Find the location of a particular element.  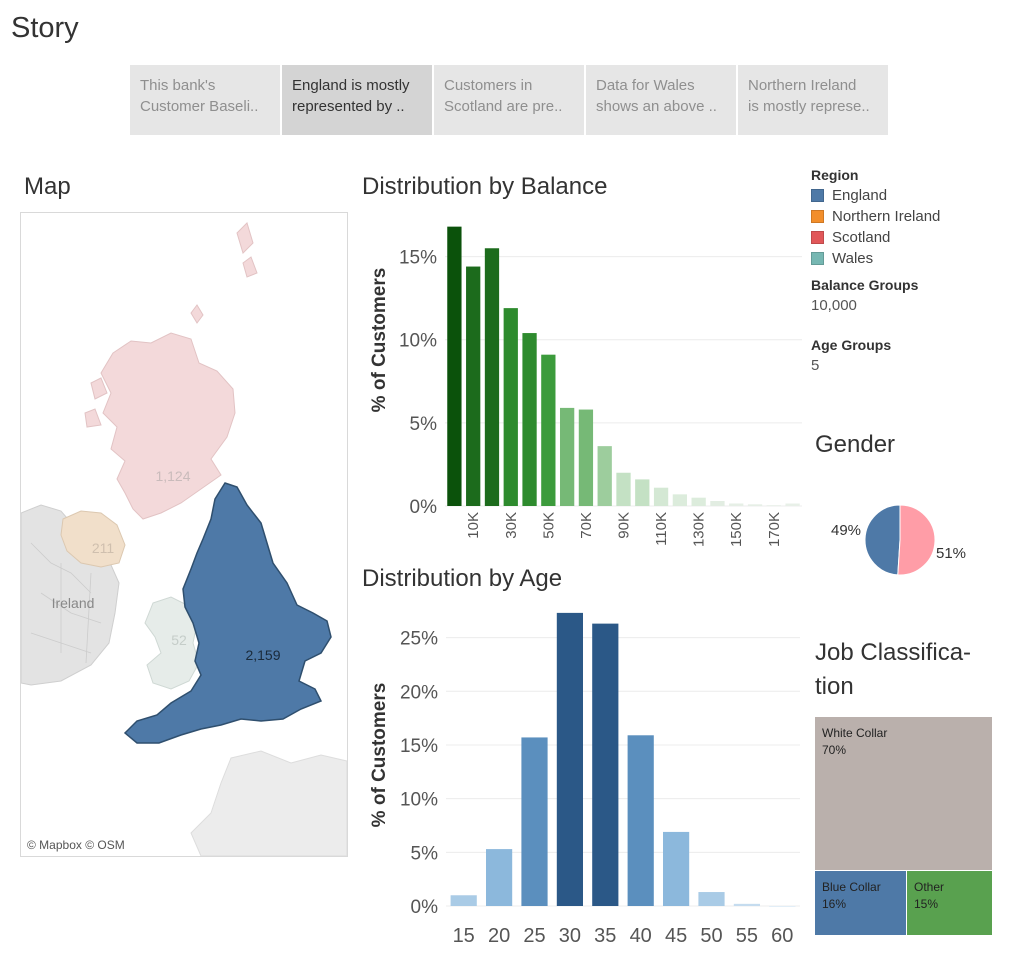

story-point-2: England is mostly represented by .. is located at coordinates (357, 100).